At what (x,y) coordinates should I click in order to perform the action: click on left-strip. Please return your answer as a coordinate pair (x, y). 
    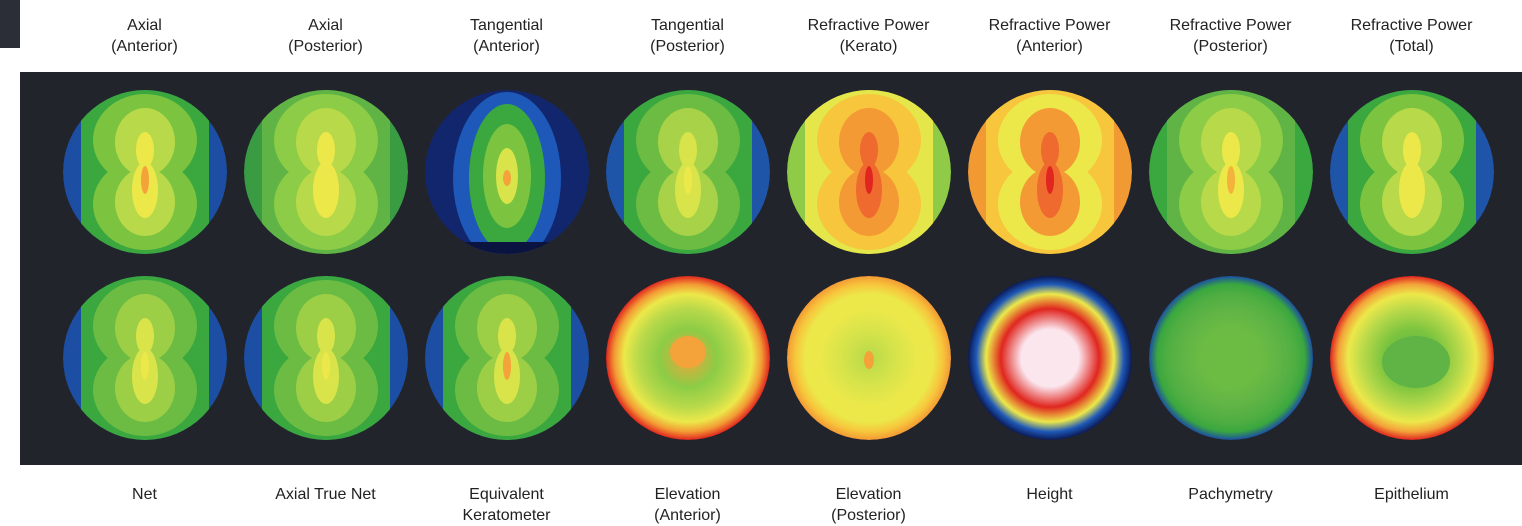
    Looking at the image, I should click on (10, 260).